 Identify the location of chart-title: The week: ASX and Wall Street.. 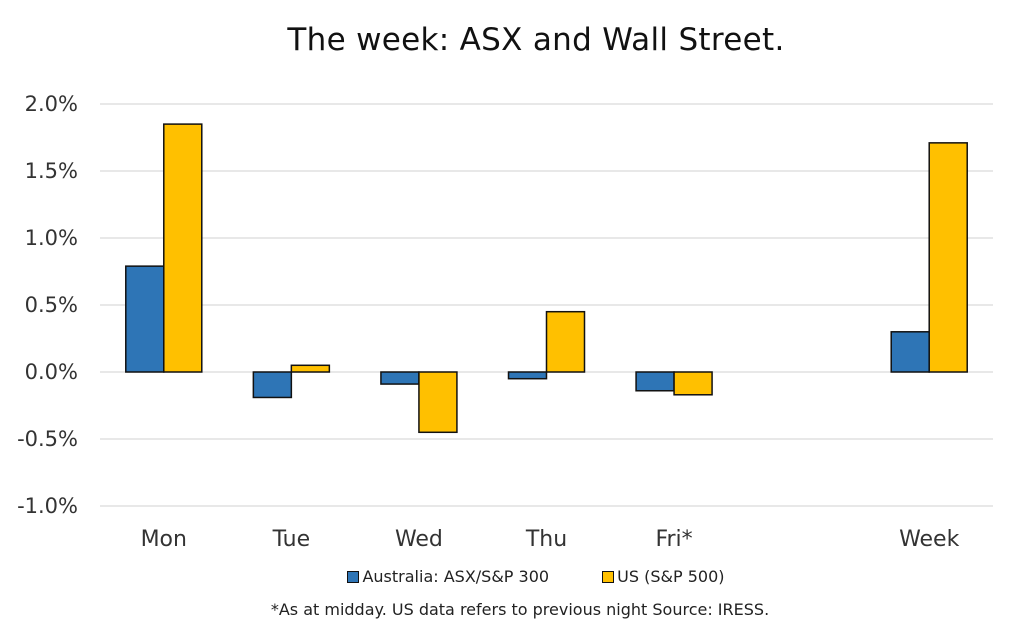
(536, 40).